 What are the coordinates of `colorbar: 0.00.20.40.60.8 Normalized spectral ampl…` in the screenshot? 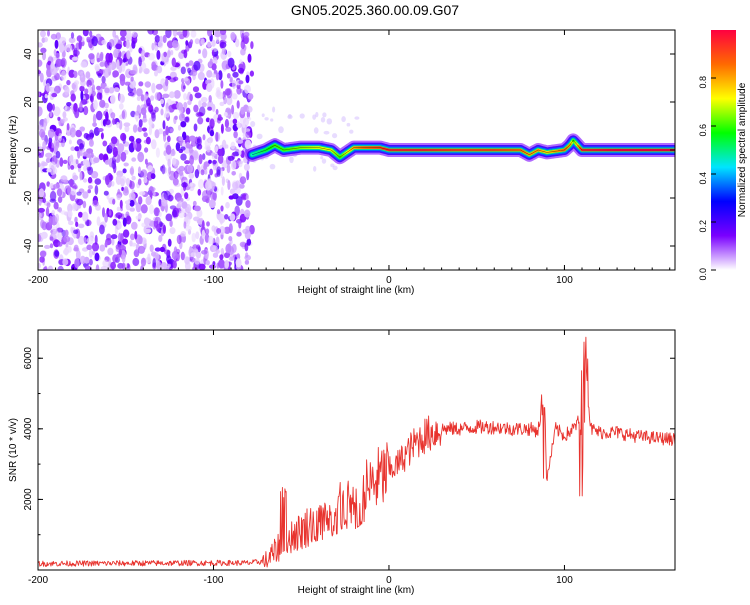 It's located at (723, 155).